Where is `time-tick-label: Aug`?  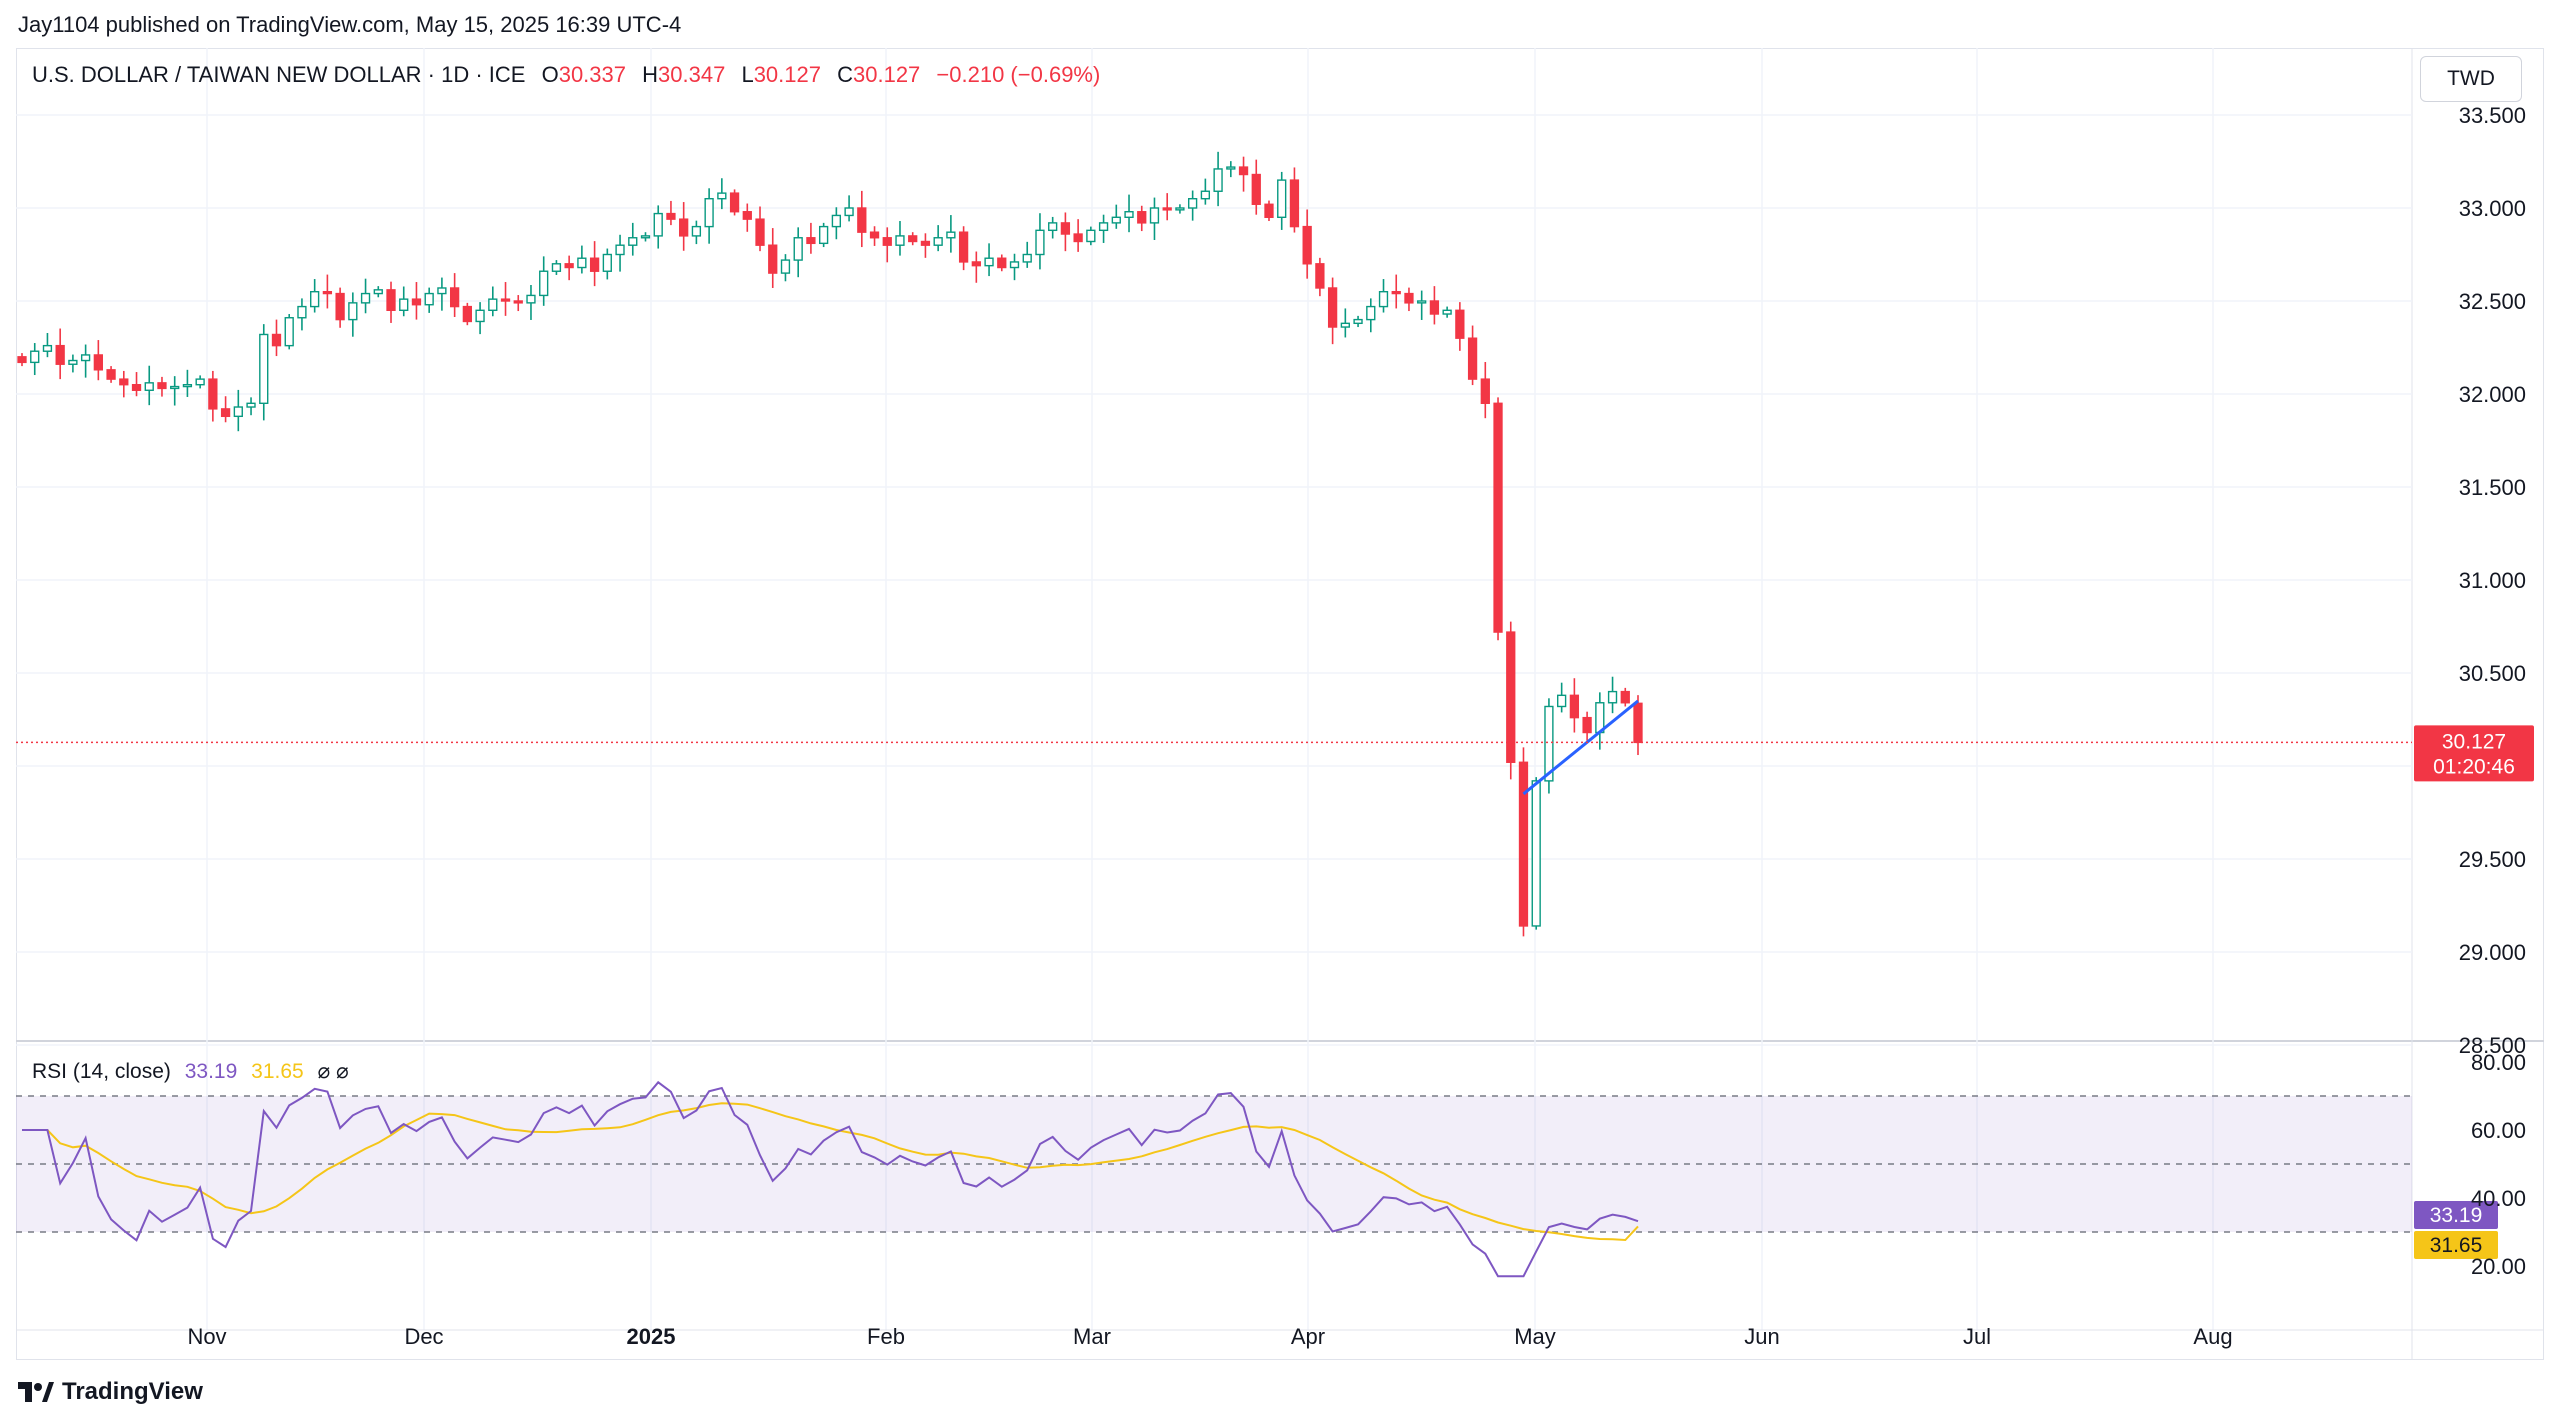 time-tick-label: Aug is located at coordinates (2212, 1336).